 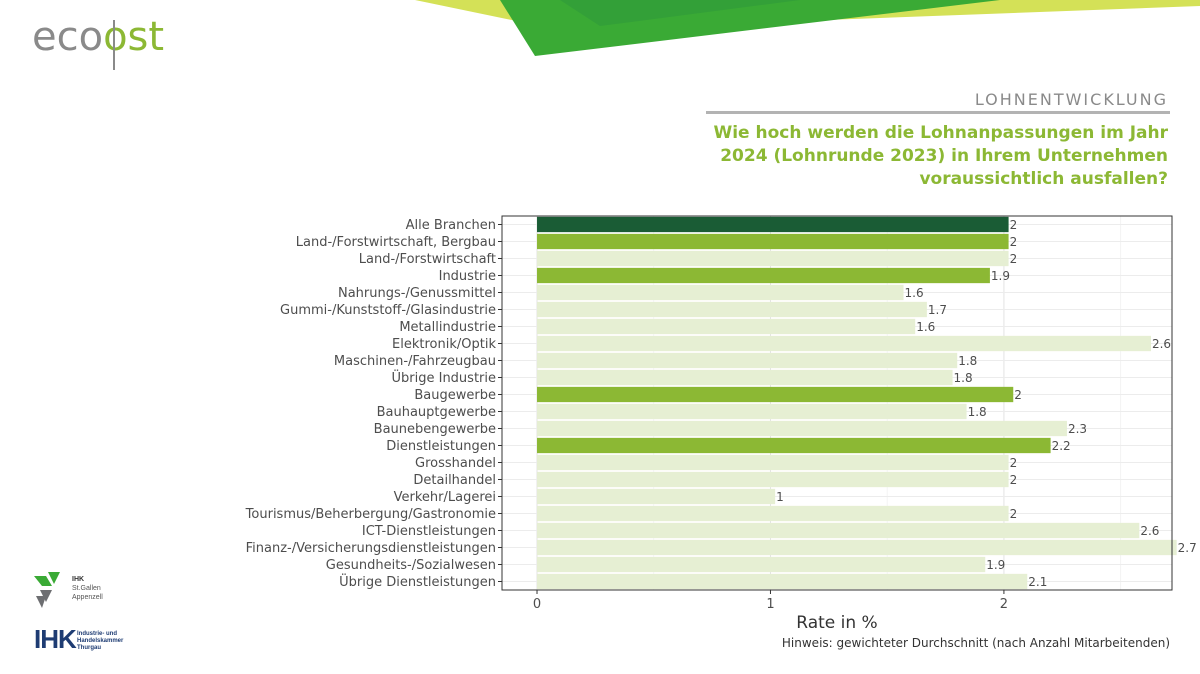 What do you see at coordinates (780, 497) in the screenshot?
I see `data-label: 1` at bounding box center [780, 497].